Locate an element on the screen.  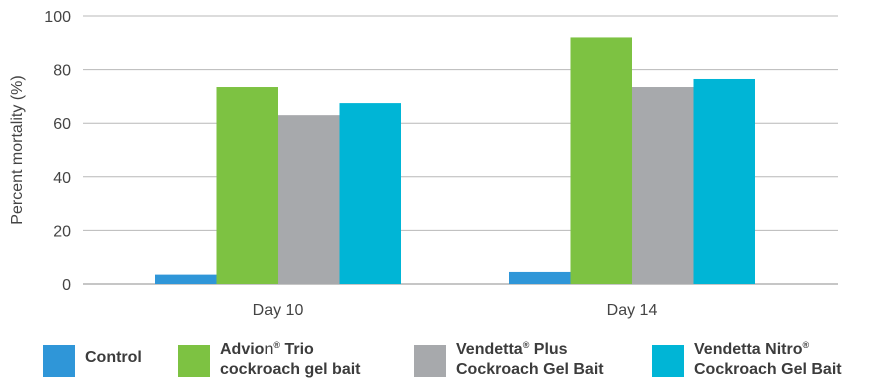
legend-item-control: Control is located at coordinates (92, 358).